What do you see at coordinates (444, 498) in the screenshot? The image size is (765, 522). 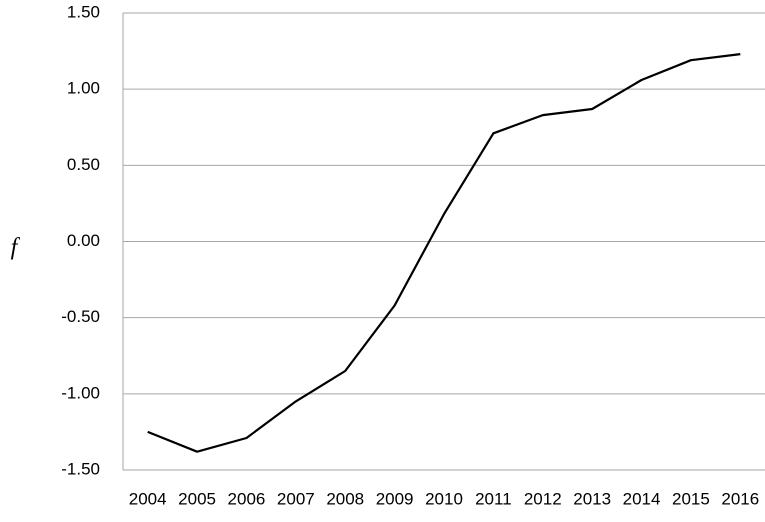 I see `x-tick-label: 2010` at bounding box center [444, 498].